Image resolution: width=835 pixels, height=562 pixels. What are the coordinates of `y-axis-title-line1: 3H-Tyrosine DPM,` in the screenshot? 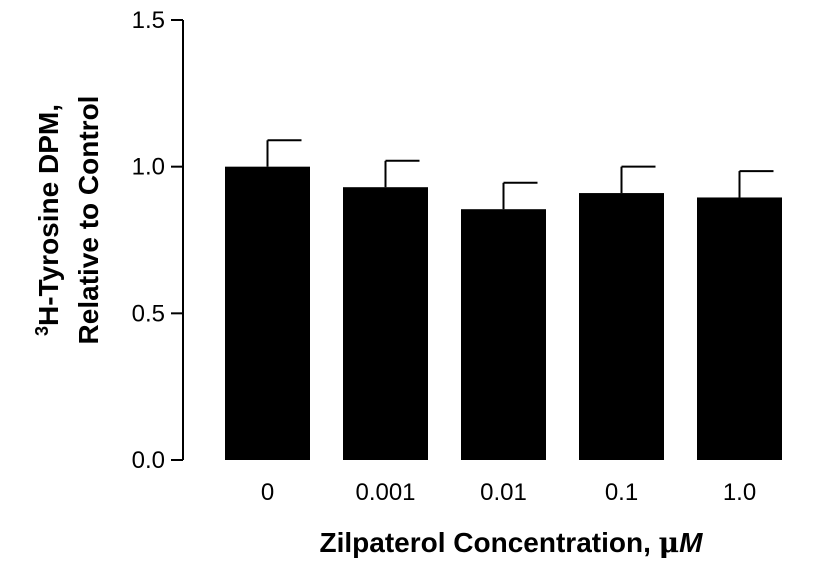 It's located at (48, 220).